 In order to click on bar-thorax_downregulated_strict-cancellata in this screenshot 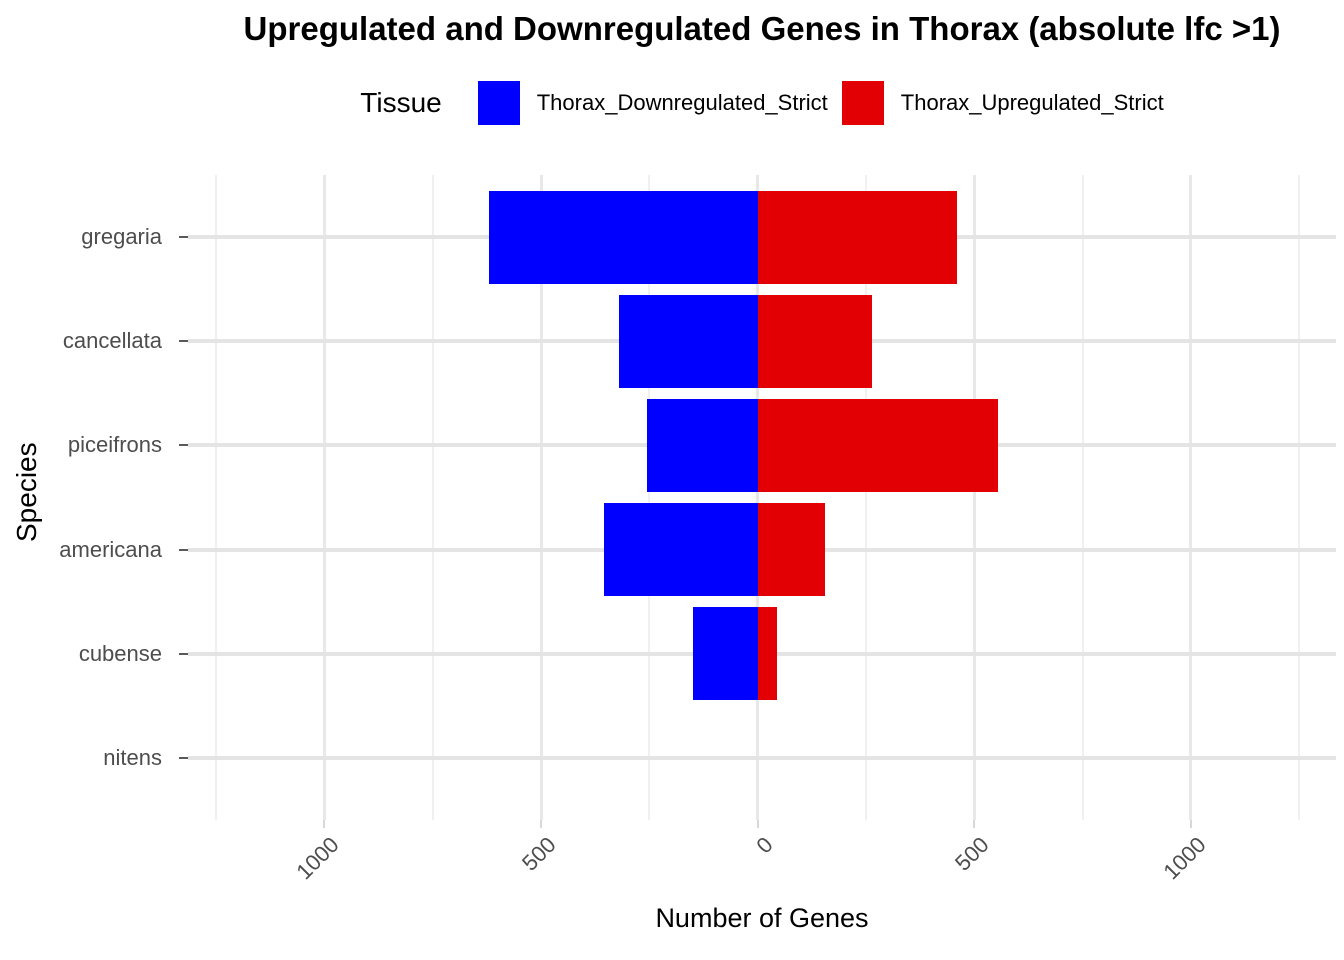, I will do `click(688, 341)`.